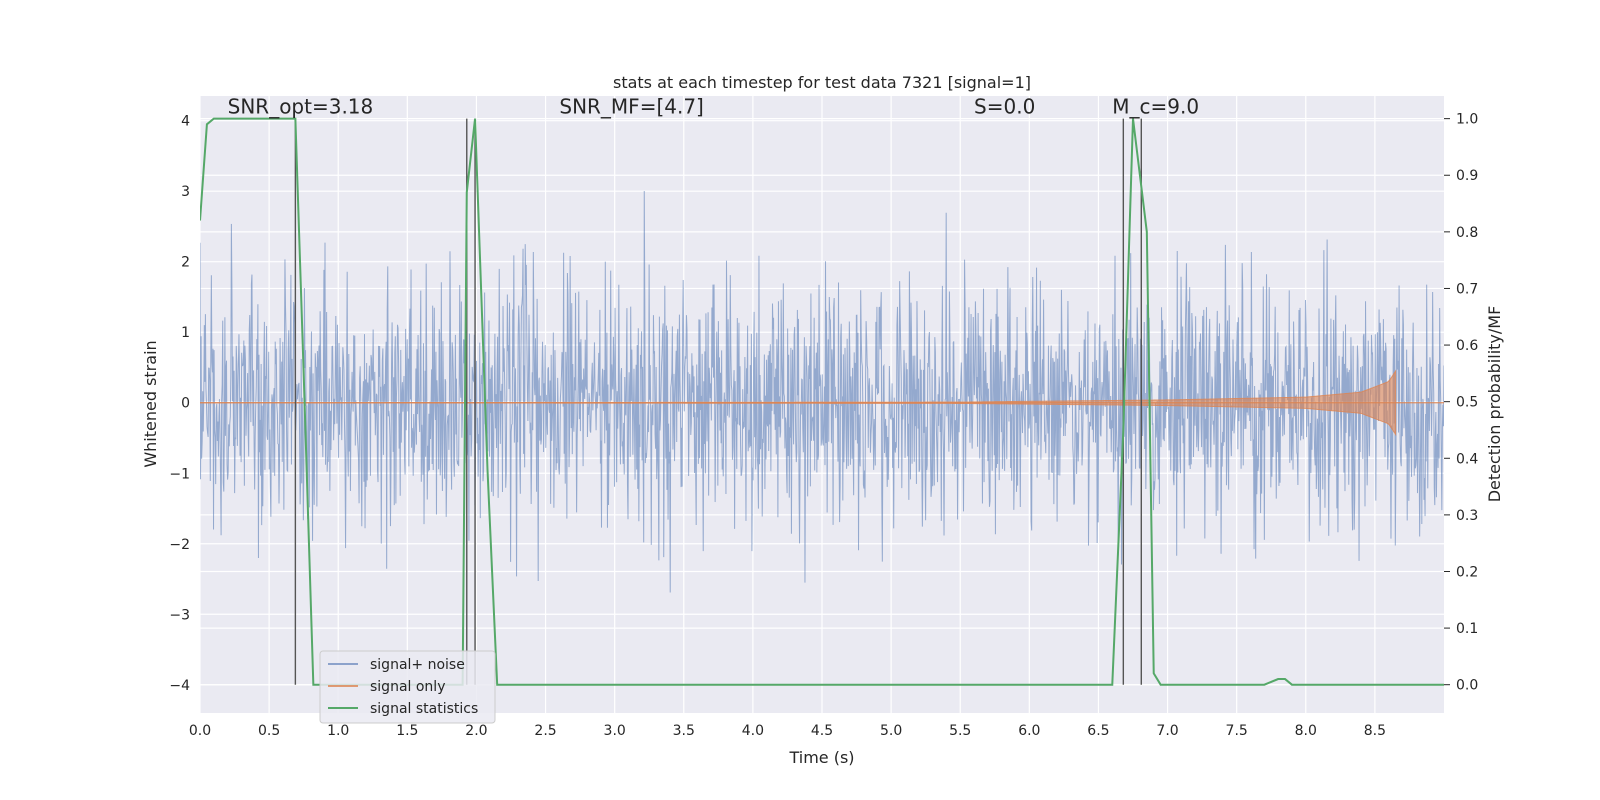  What do you see at coordinates (185, 333) in the screenshot?
I see `y-tick-label: 1` at bounding box center [185, 333].